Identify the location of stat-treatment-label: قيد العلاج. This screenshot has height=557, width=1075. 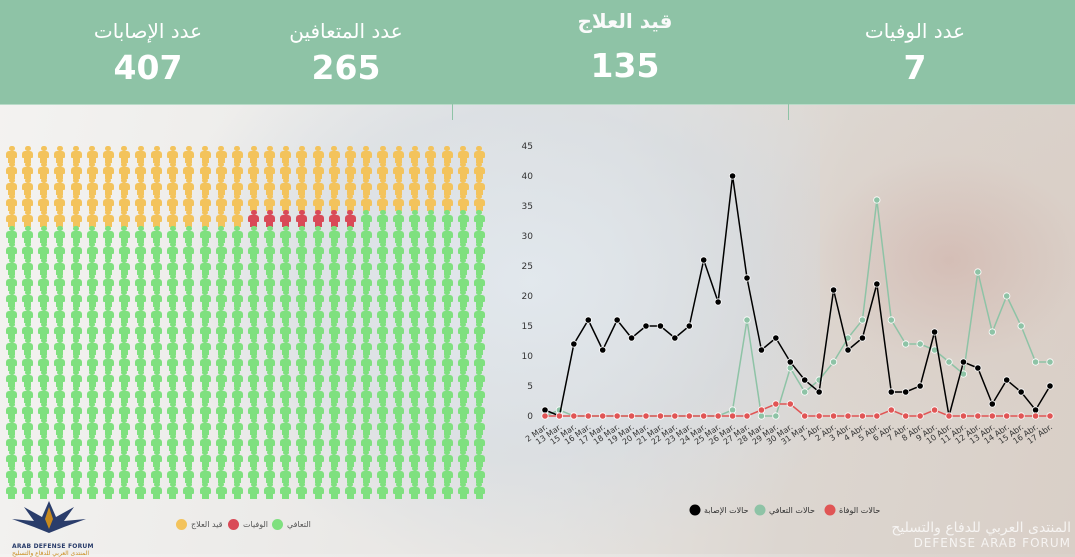
(625, 21).